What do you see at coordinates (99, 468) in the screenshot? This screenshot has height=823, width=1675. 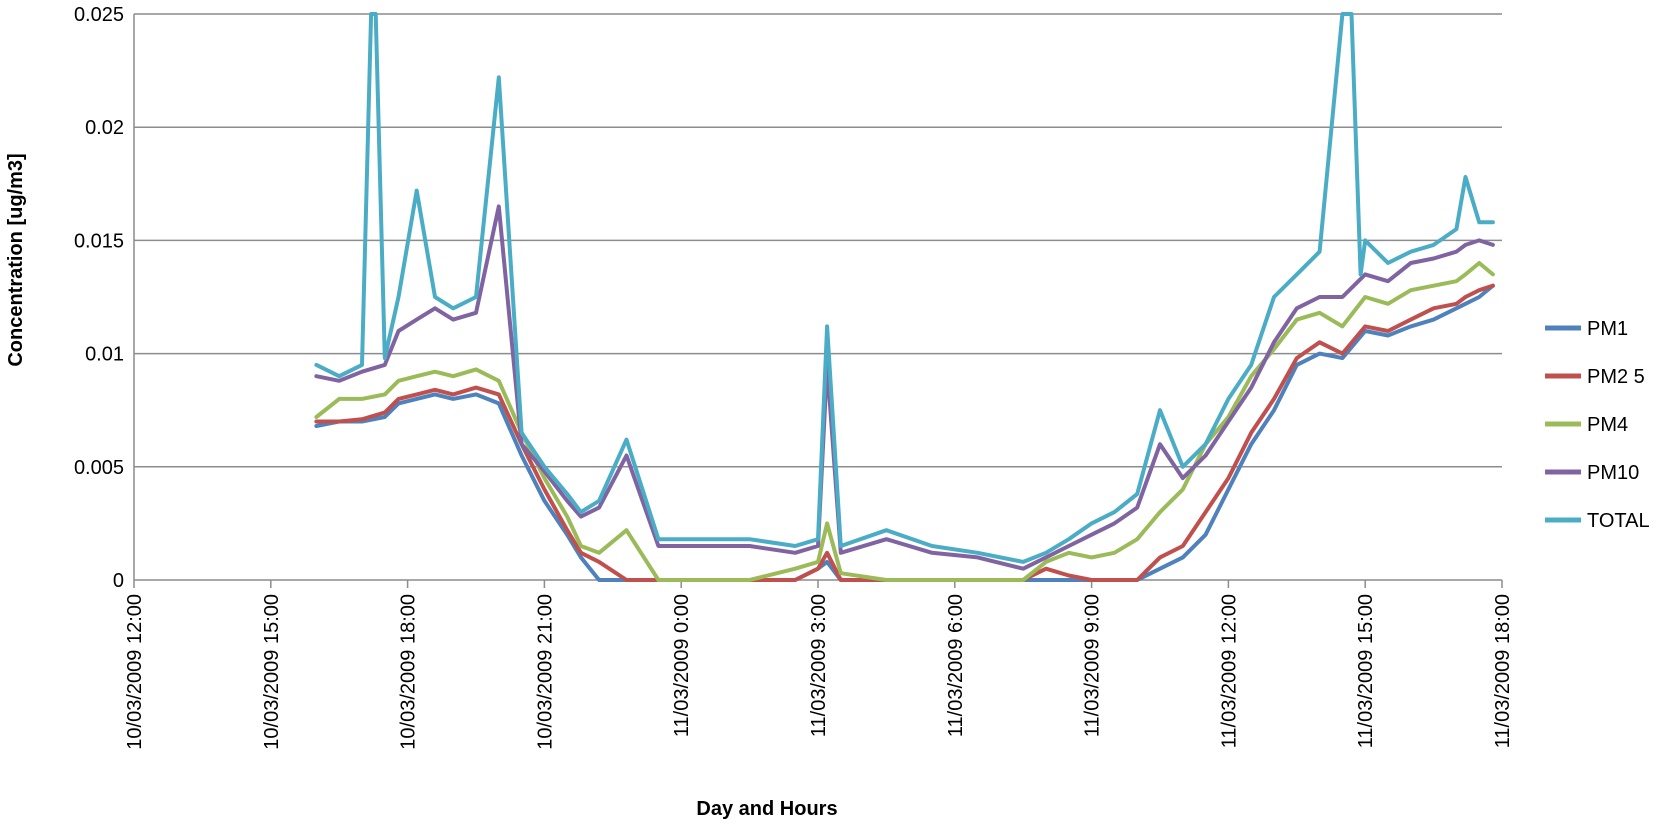 I see `y-tick-label: 0.005` at bounding box center [99, 468].